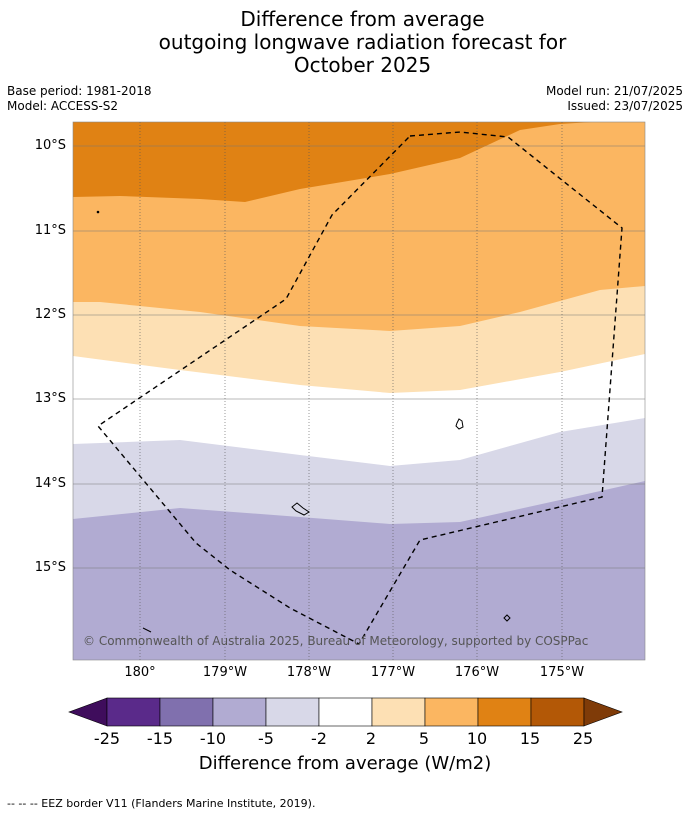 The image size is (690, 816). What do you see at coordinates (530, 738) in the screenshot?
I see `cb-tick-9: 15` at bounding box center [530, 738].